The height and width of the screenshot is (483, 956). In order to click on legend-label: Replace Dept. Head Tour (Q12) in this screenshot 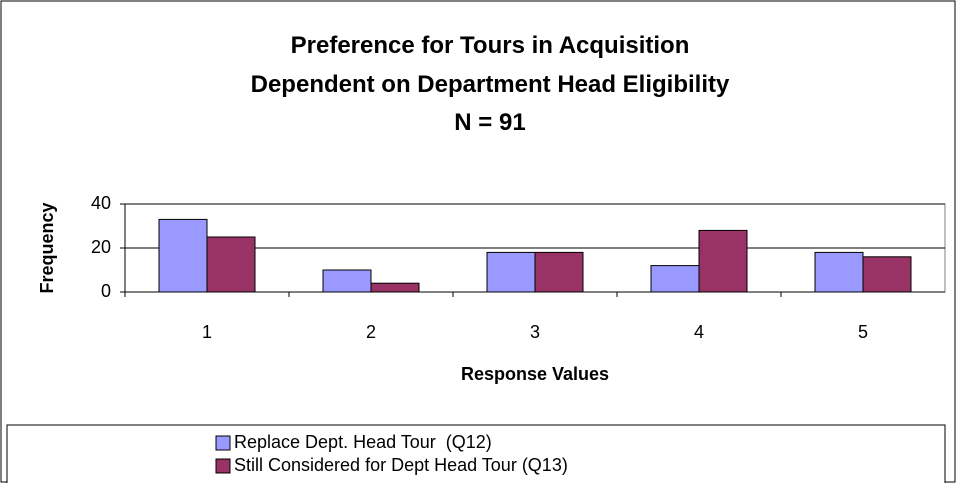, I will do `click(363, 442)`.